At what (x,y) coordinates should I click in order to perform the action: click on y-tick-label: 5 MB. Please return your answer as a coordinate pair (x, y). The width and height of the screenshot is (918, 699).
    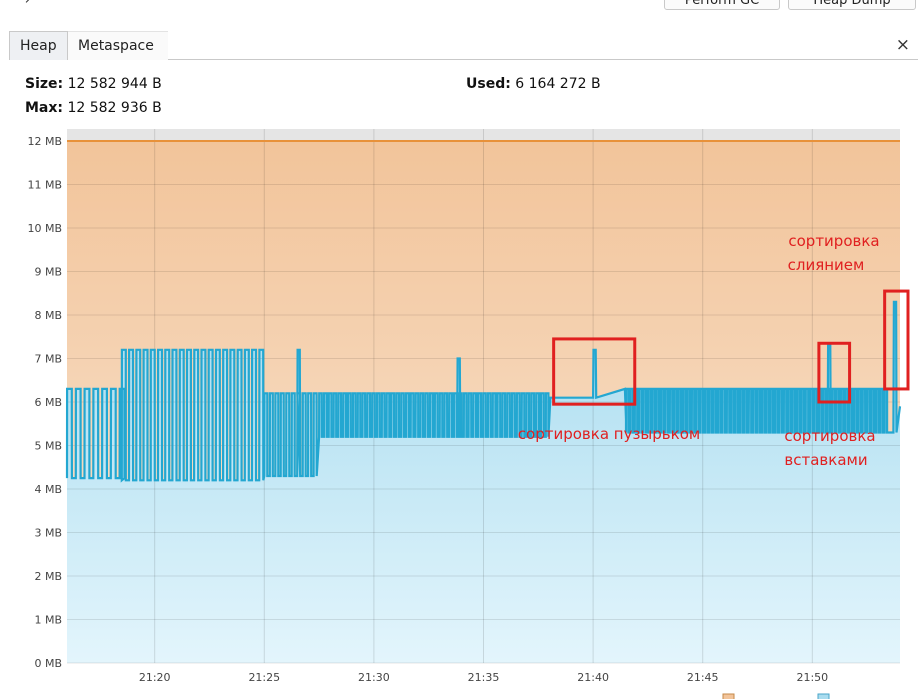
    Looking at the image, I should click on (48, 446).